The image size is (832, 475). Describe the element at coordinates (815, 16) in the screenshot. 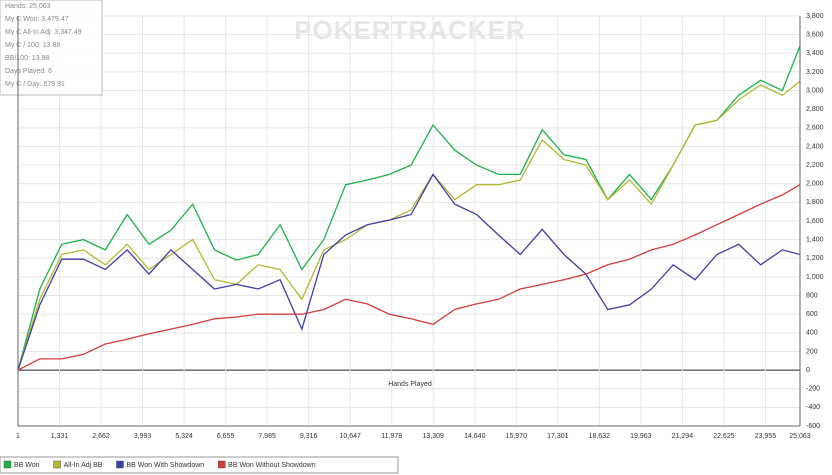

I see `y-tick-label: 3,800` at that location.